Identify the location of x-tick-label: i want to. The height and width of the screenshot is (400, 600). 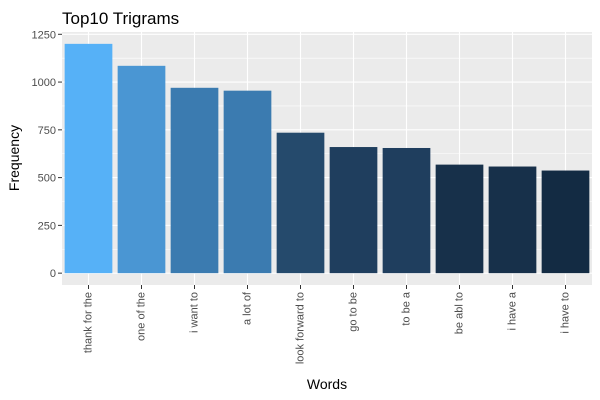
(195, 312).